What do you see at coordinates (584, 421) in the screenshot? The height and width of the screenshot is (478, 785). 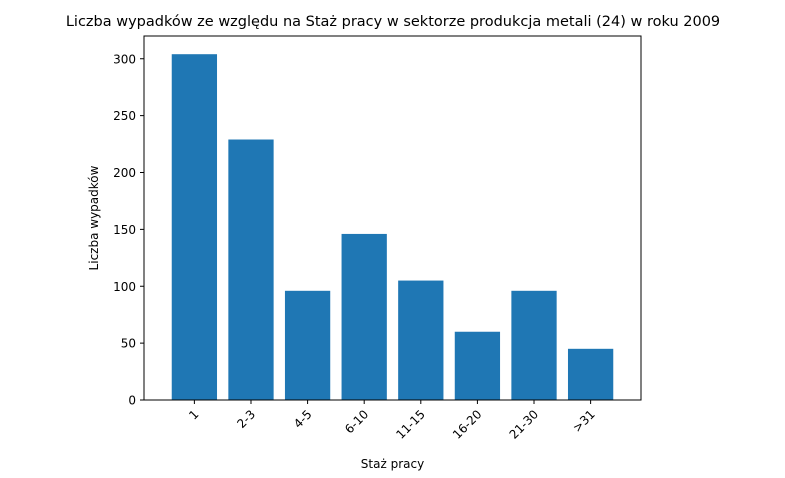 I see `x-tick-label: >31` at bounding box center [584, 421].